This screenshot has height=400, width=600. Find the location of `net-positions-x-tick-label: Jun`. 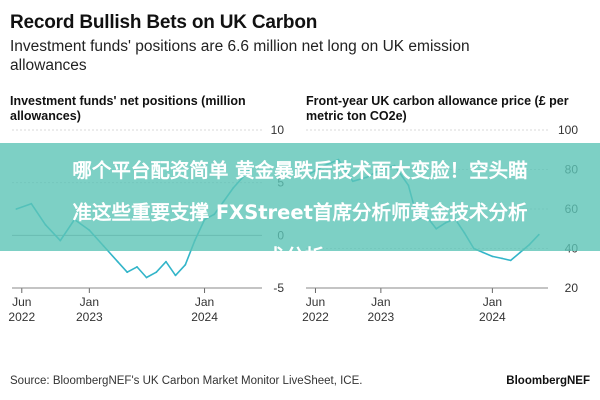

net-positions-x-tick-label: Jun is located at coordinates (21, 302).